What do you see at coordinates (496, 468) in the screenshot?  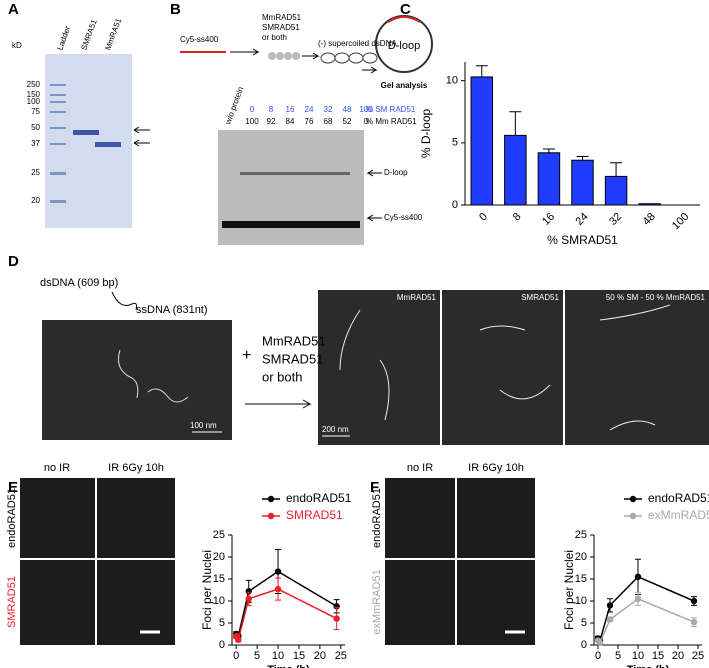 I see `column-label: IR 6Gy 10h` at bounding box center [496, 468].